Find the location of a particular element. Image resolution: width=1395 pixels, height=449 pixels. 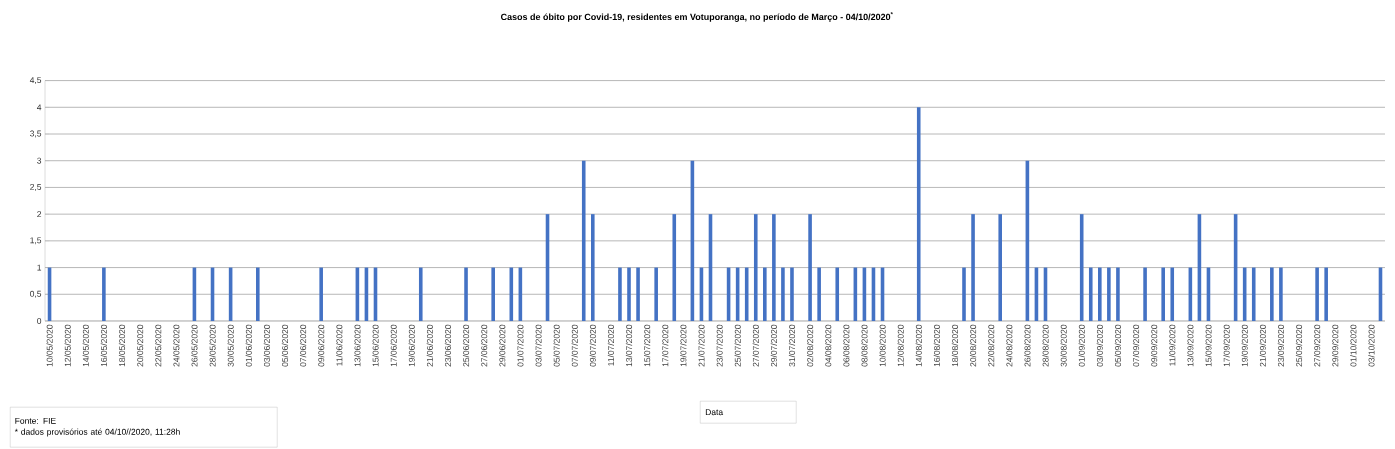

x-tick-label: 23/07/2020 is located at coordinates (719, 345).